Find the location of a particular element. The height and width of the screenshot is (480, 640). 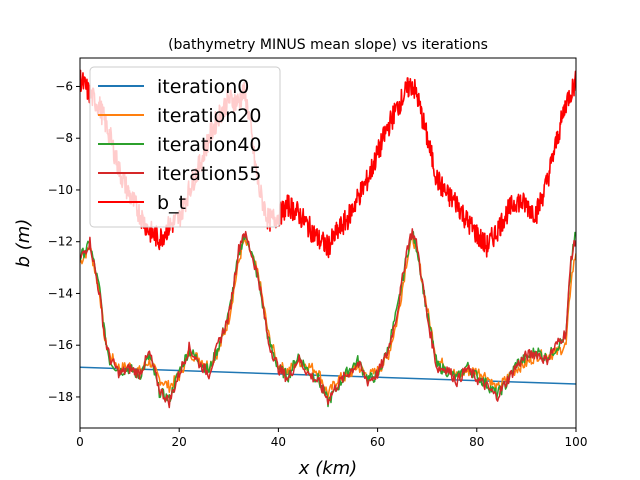

y-axis-label: b (m) is located at coordinates (23, 243).